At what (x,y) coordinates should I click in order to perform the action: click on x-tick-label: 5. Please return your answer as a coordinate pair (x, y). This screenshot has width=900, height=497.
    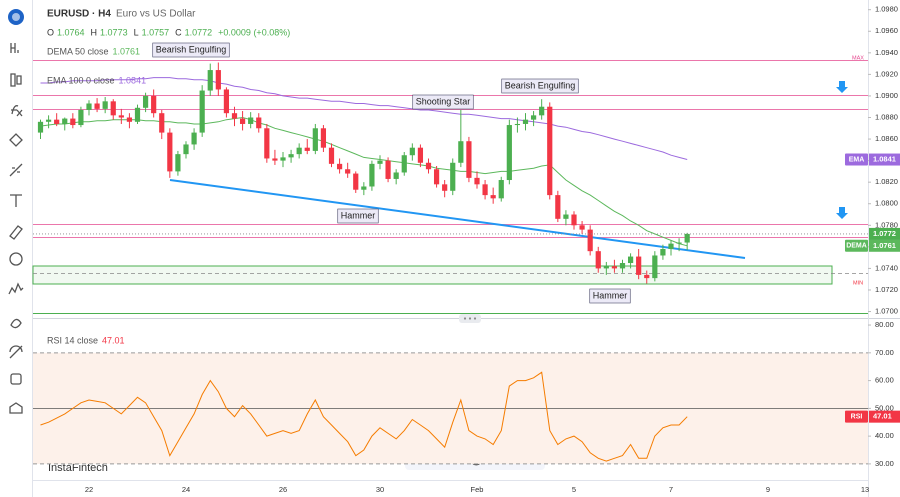
    Looking at the image, I should click on (574, 489).